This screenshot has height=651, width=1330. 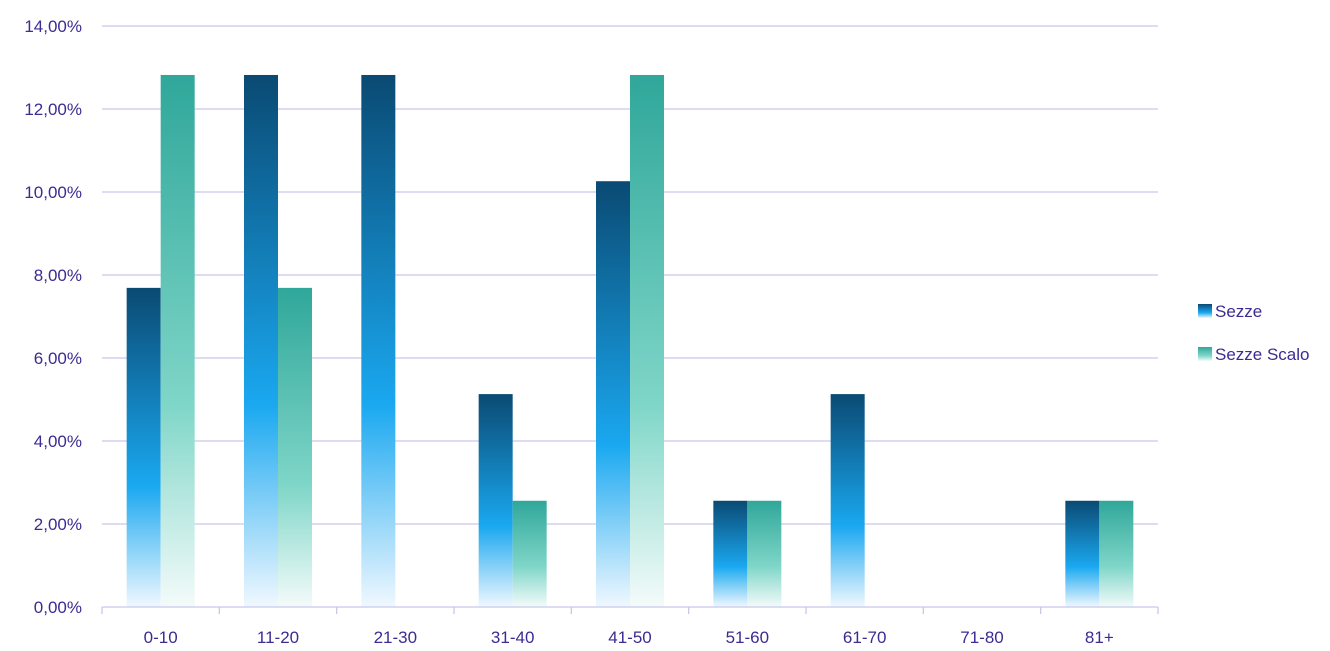 I want to click on y-tick-label: 6,00%, so click(x=58, y=358).